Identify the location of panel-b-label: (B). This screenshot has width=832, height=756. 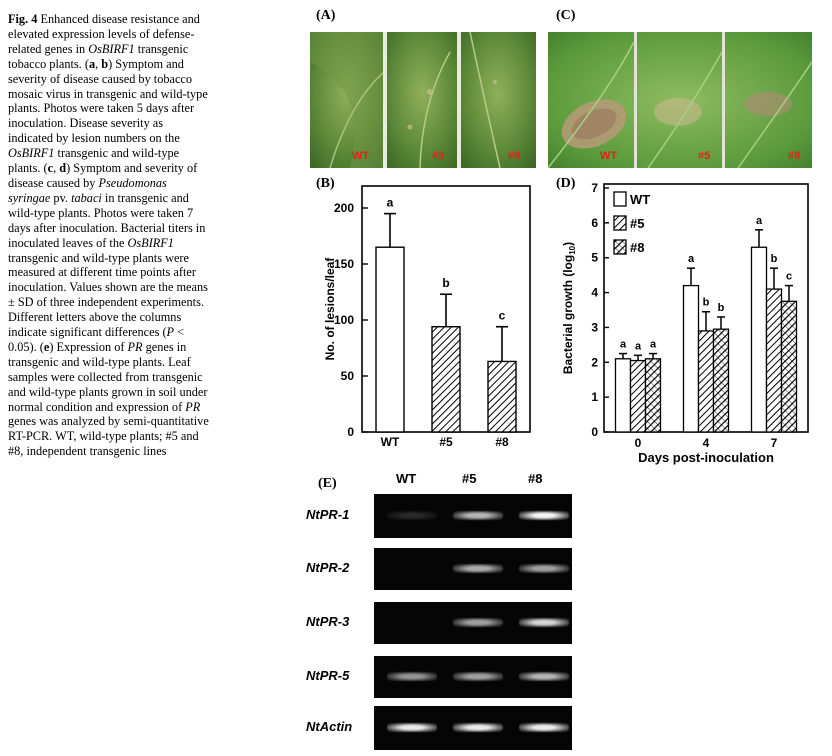
(325, 183).